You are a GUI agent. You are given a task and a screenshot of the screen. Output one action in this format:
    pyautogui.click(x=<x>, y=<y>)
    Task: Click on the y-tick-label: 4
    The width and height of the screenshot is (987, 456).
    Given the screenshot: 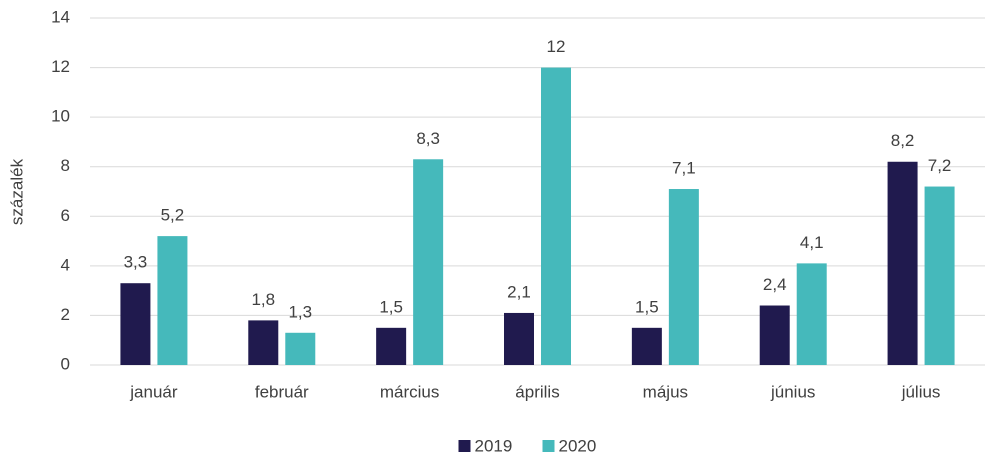 What is the action you would take?
    pyautogui.click(x=65, y=264)
    